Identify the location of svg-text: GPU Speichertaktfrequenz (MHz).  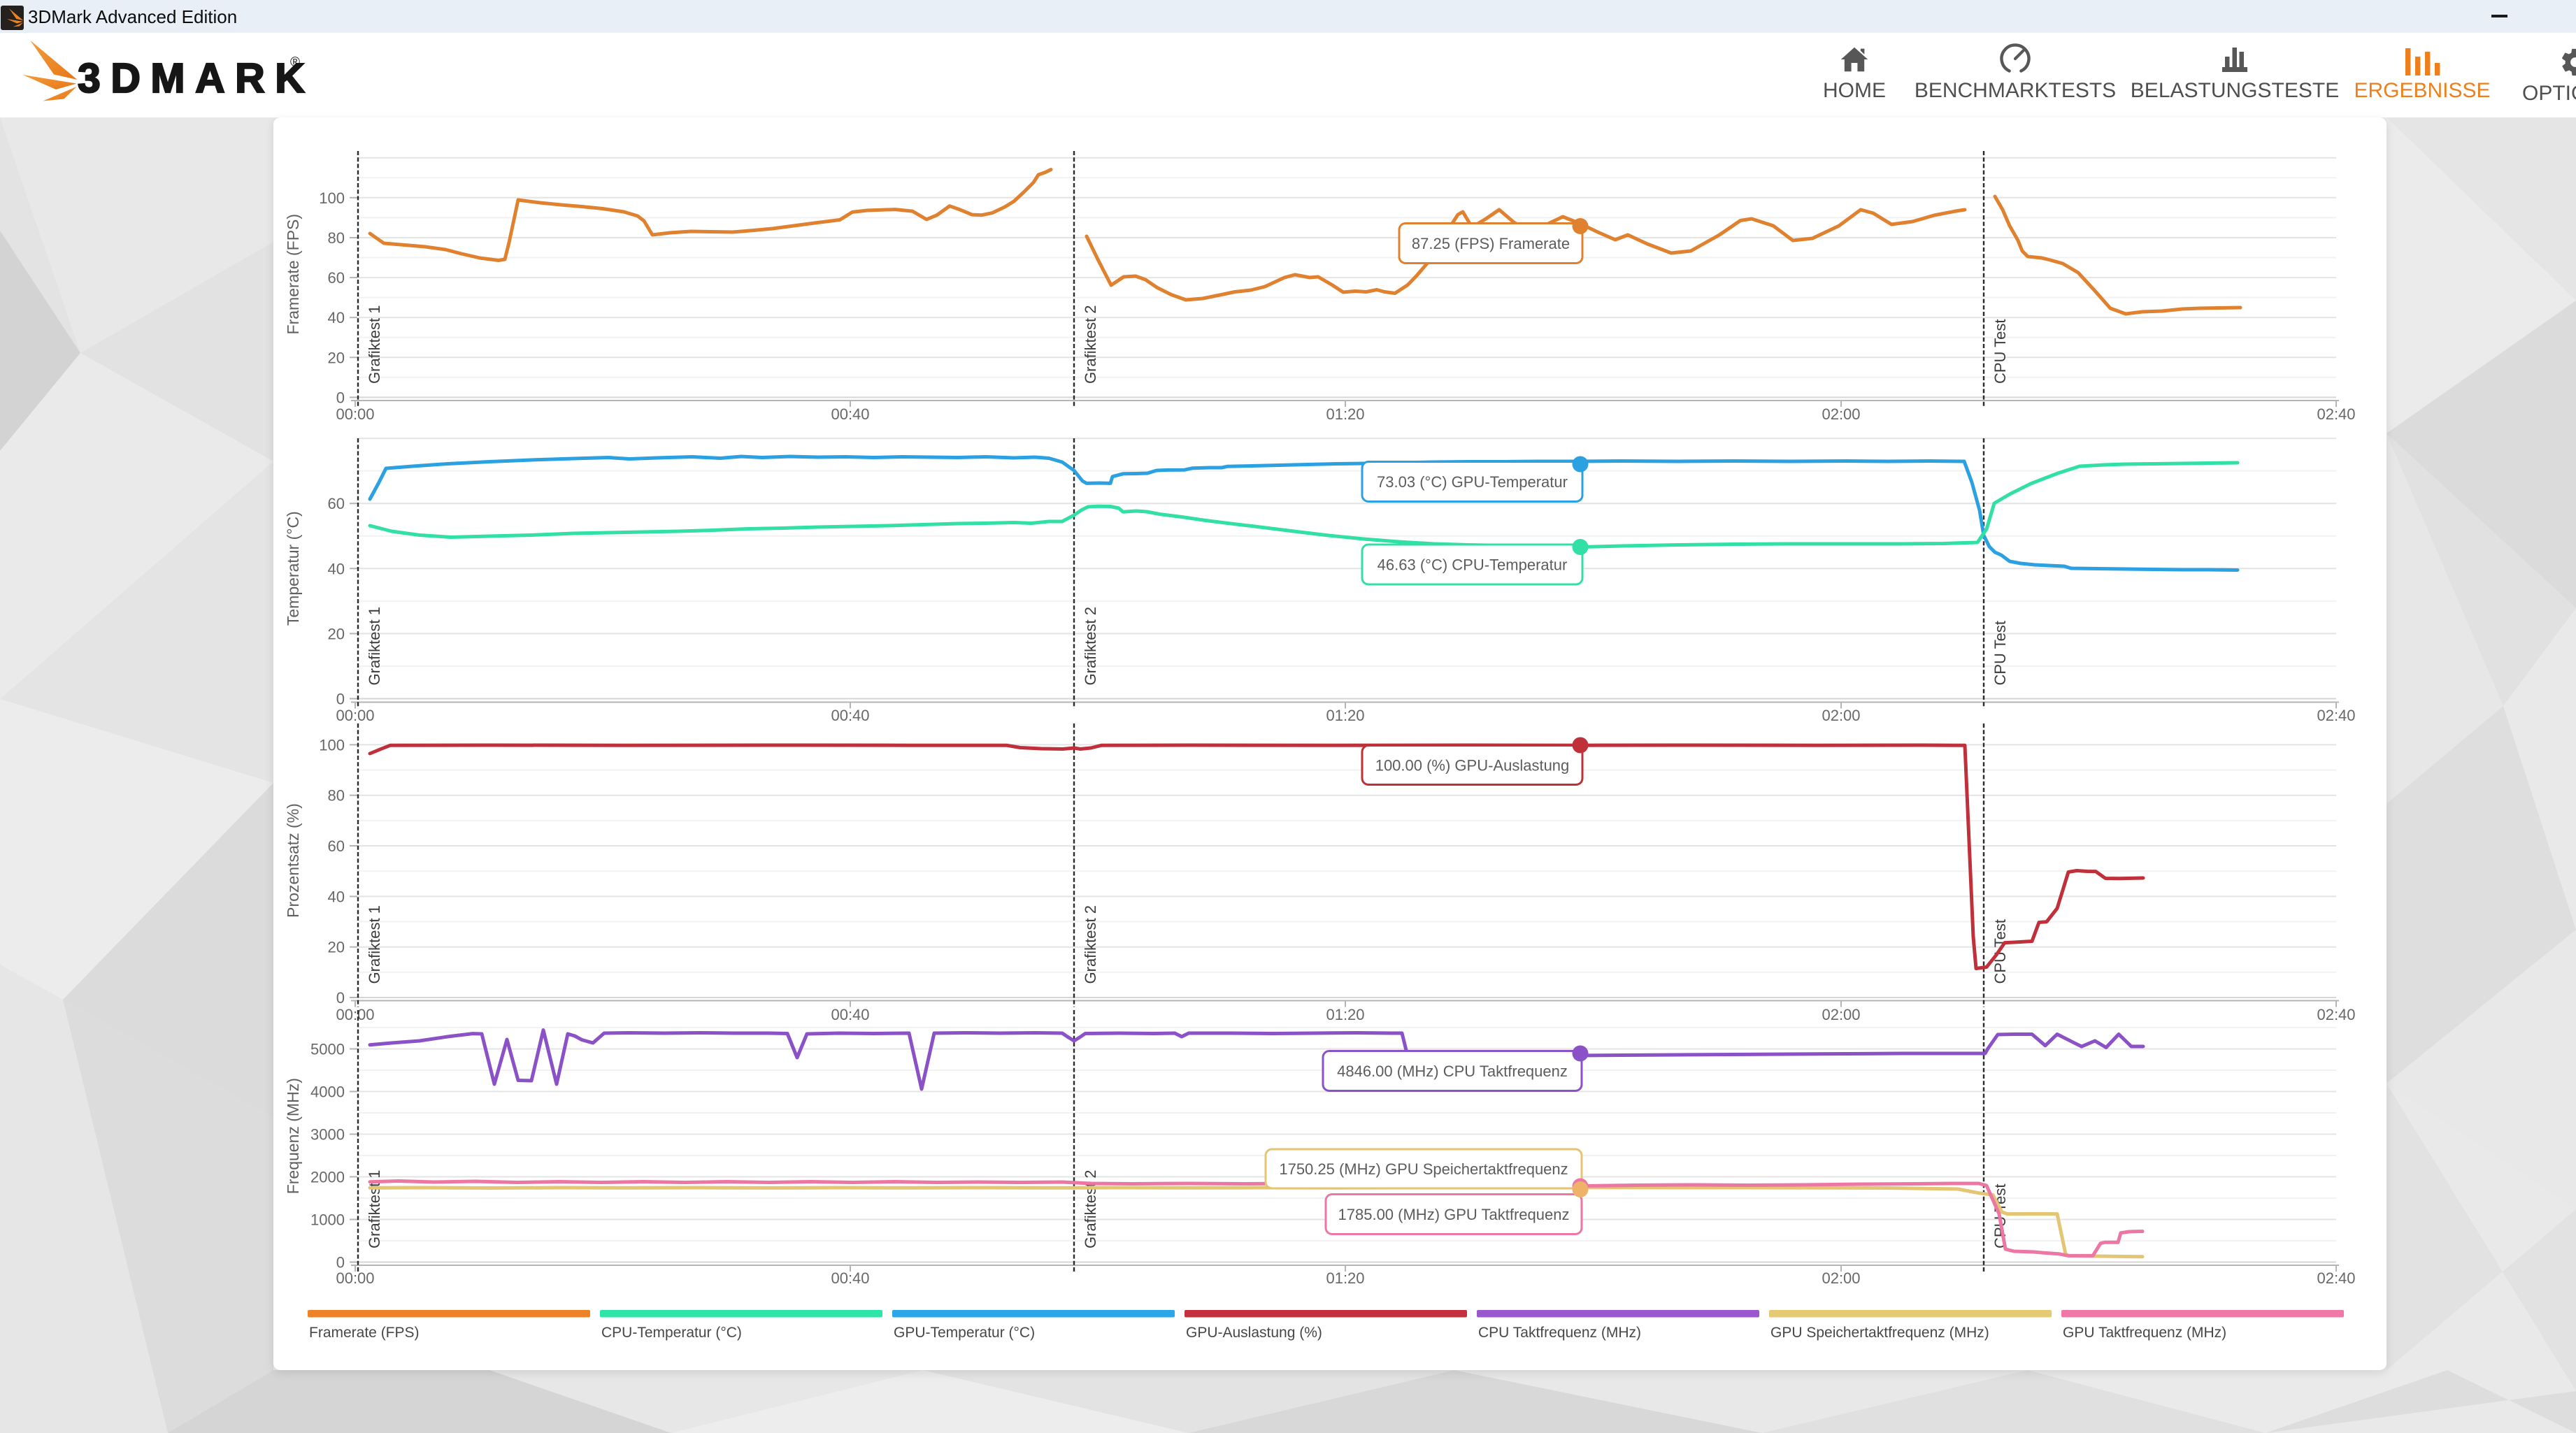
(1879, 1333).